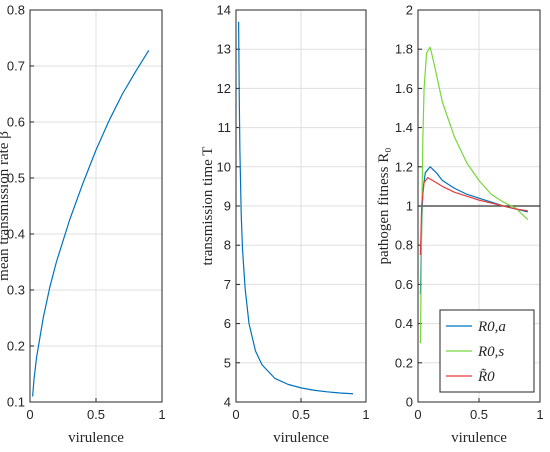 The image size is (550, 452). I want to click on legend-label: R0,a, so click(491, 327).